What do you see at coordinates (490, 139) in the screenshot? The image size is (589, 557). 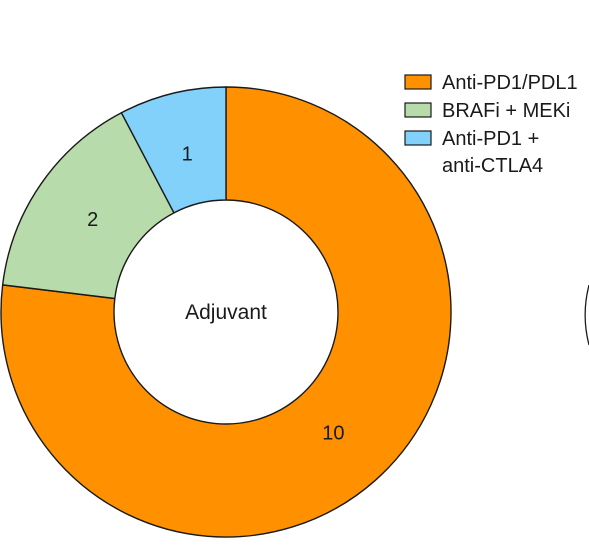 I see `legend-label-anti-pd1-anti-ctla4: Anti-PD1 +` at bounding box center [490, 139].